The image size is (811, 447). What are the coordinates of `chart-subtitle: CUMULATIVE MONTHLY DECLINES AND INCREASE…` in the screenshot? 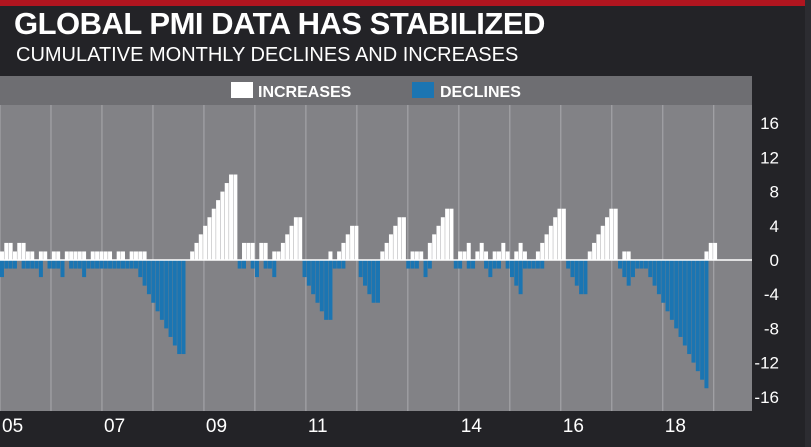 It's located at (267, 55).